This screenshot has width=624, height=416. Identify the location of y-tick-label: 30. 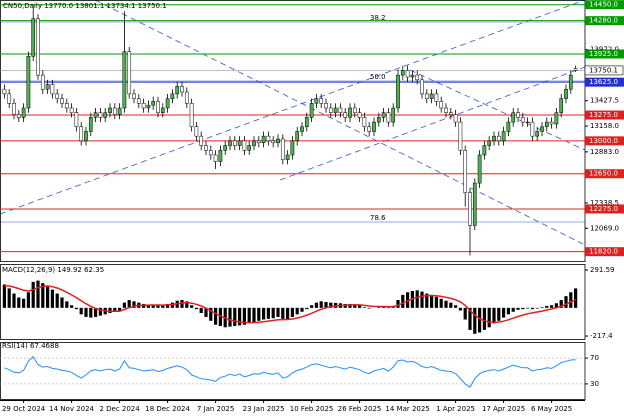
(594, 384).